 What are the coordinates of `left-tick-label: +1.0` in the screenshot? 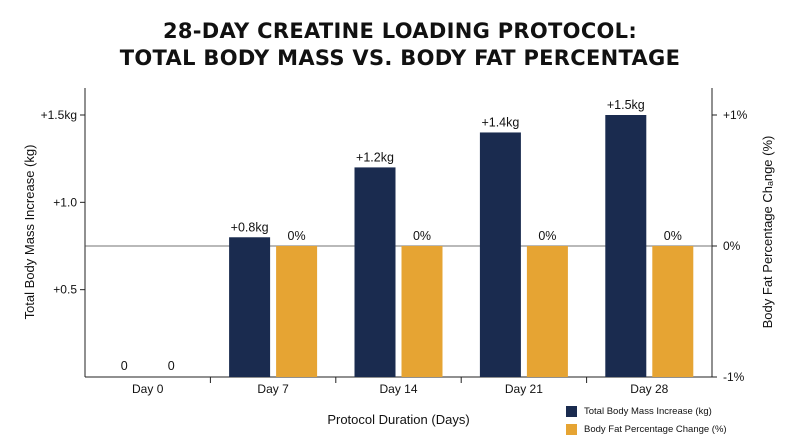 It's located at (65, 202).